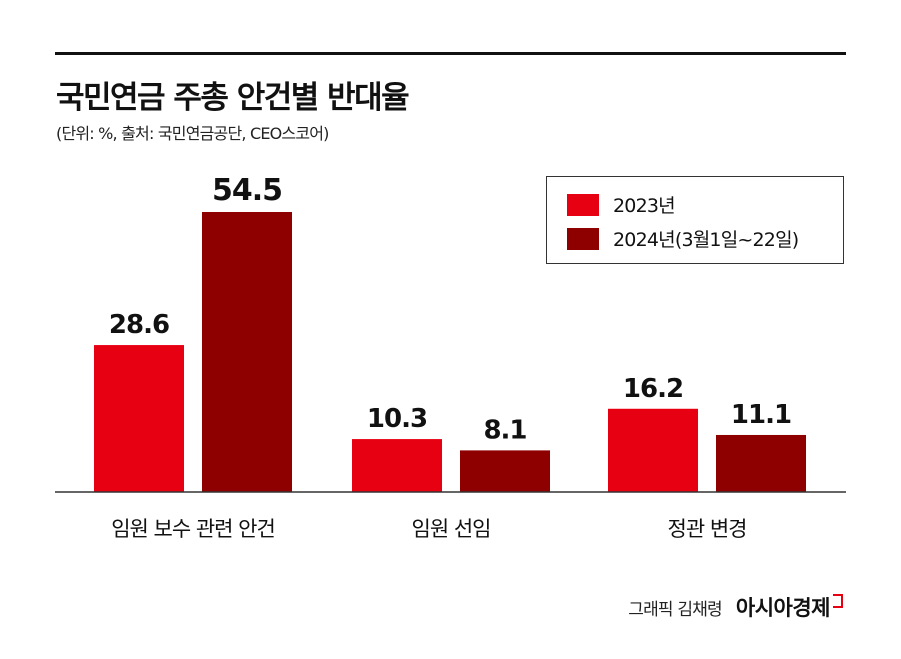 The width and height of the screenshot is (901, 659). I want to click on legend-item-2024: 2024년(3월1일~22일), so click(683, 238).